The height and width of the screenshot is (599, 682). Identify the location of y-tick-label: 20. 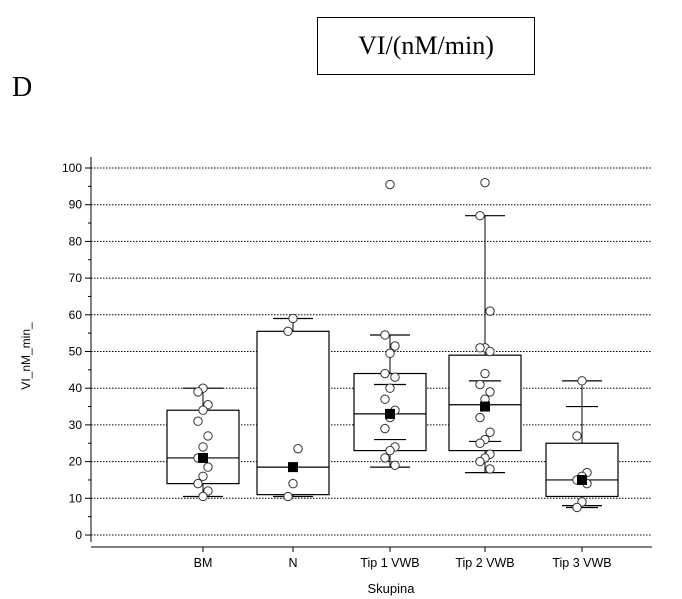
(76, 462).